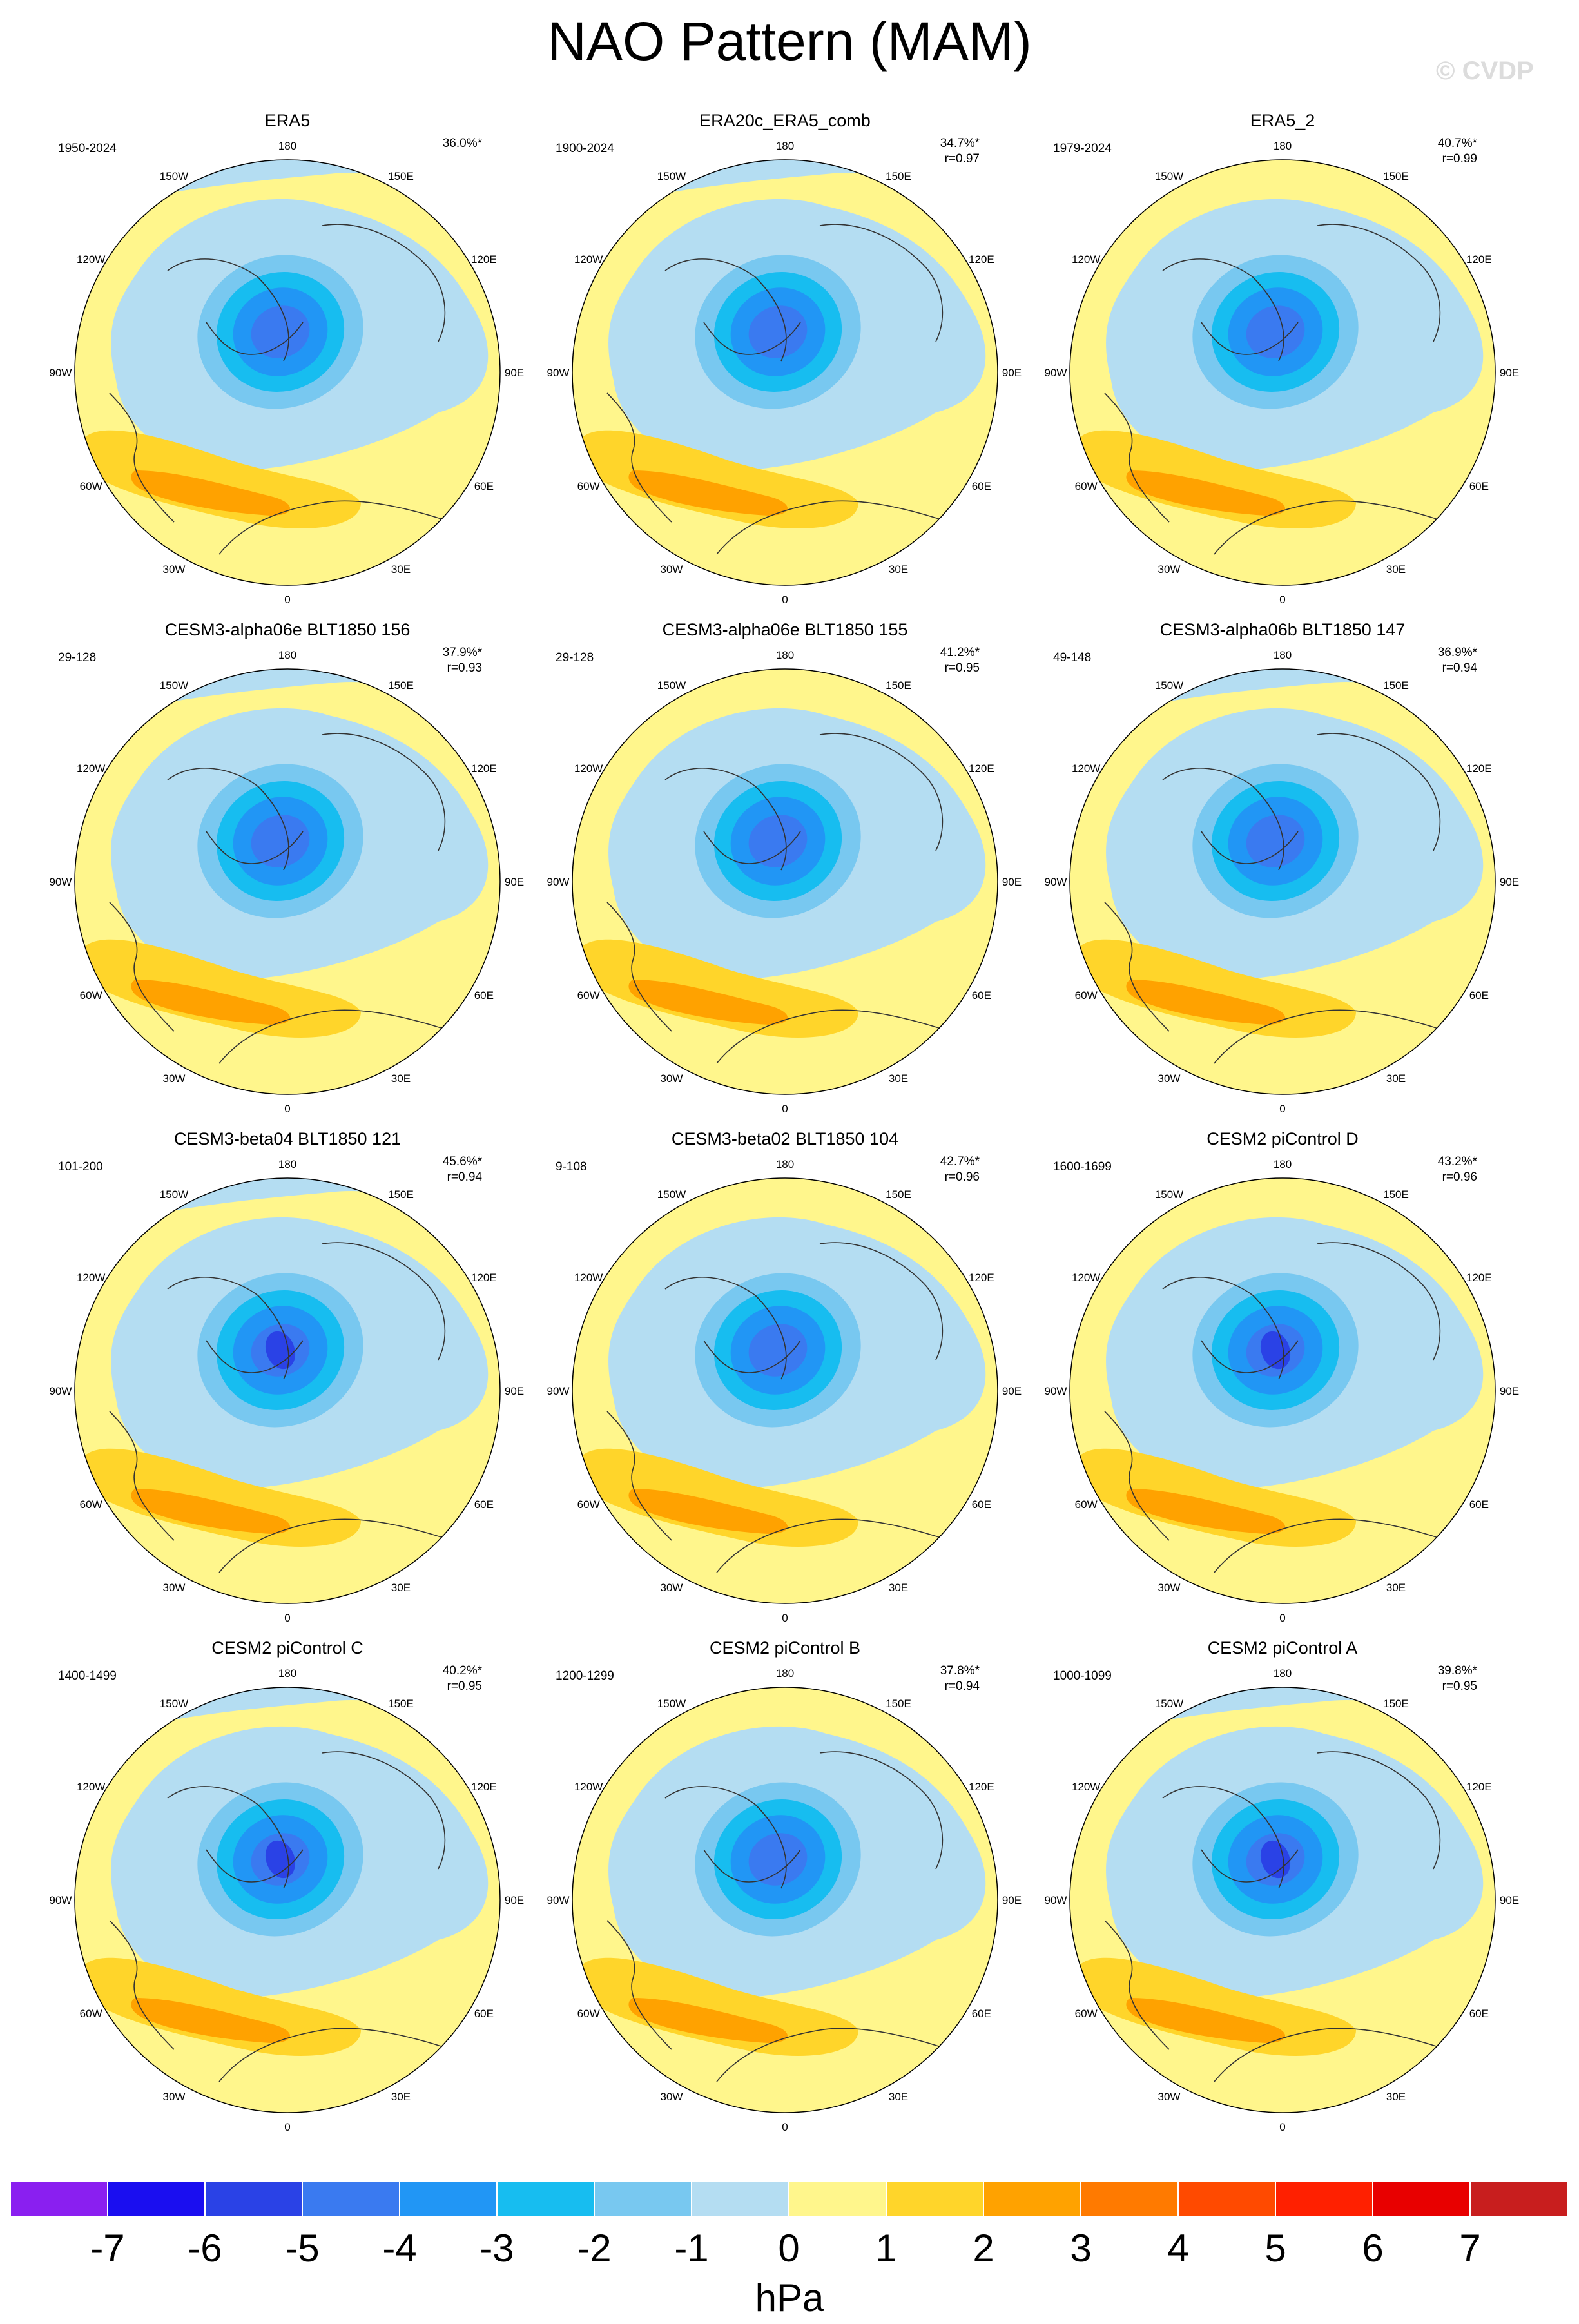  I want to click on colorbar-tick-label: 6, so click(1373, 2248).